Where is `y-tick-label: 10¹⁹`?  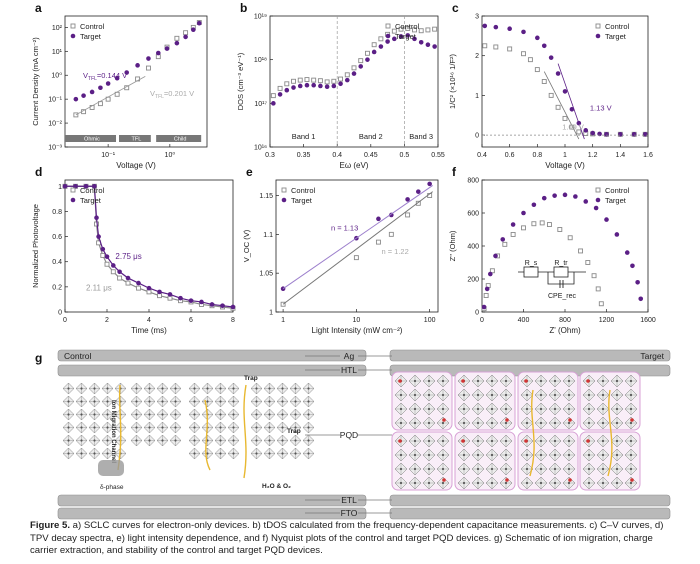
y-tick-label: 10¹⁹ is located at coordinates (260, 17).